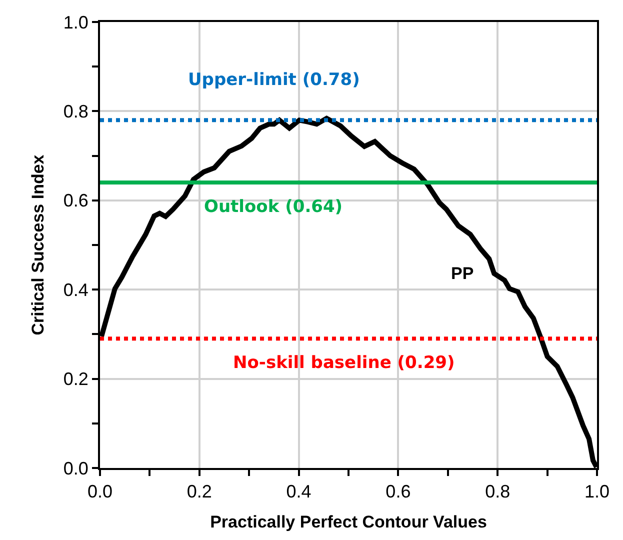  Describe the element at coordinates (75, 200) in the screenshot. I see `y-tick-label: 0.6` at that location.